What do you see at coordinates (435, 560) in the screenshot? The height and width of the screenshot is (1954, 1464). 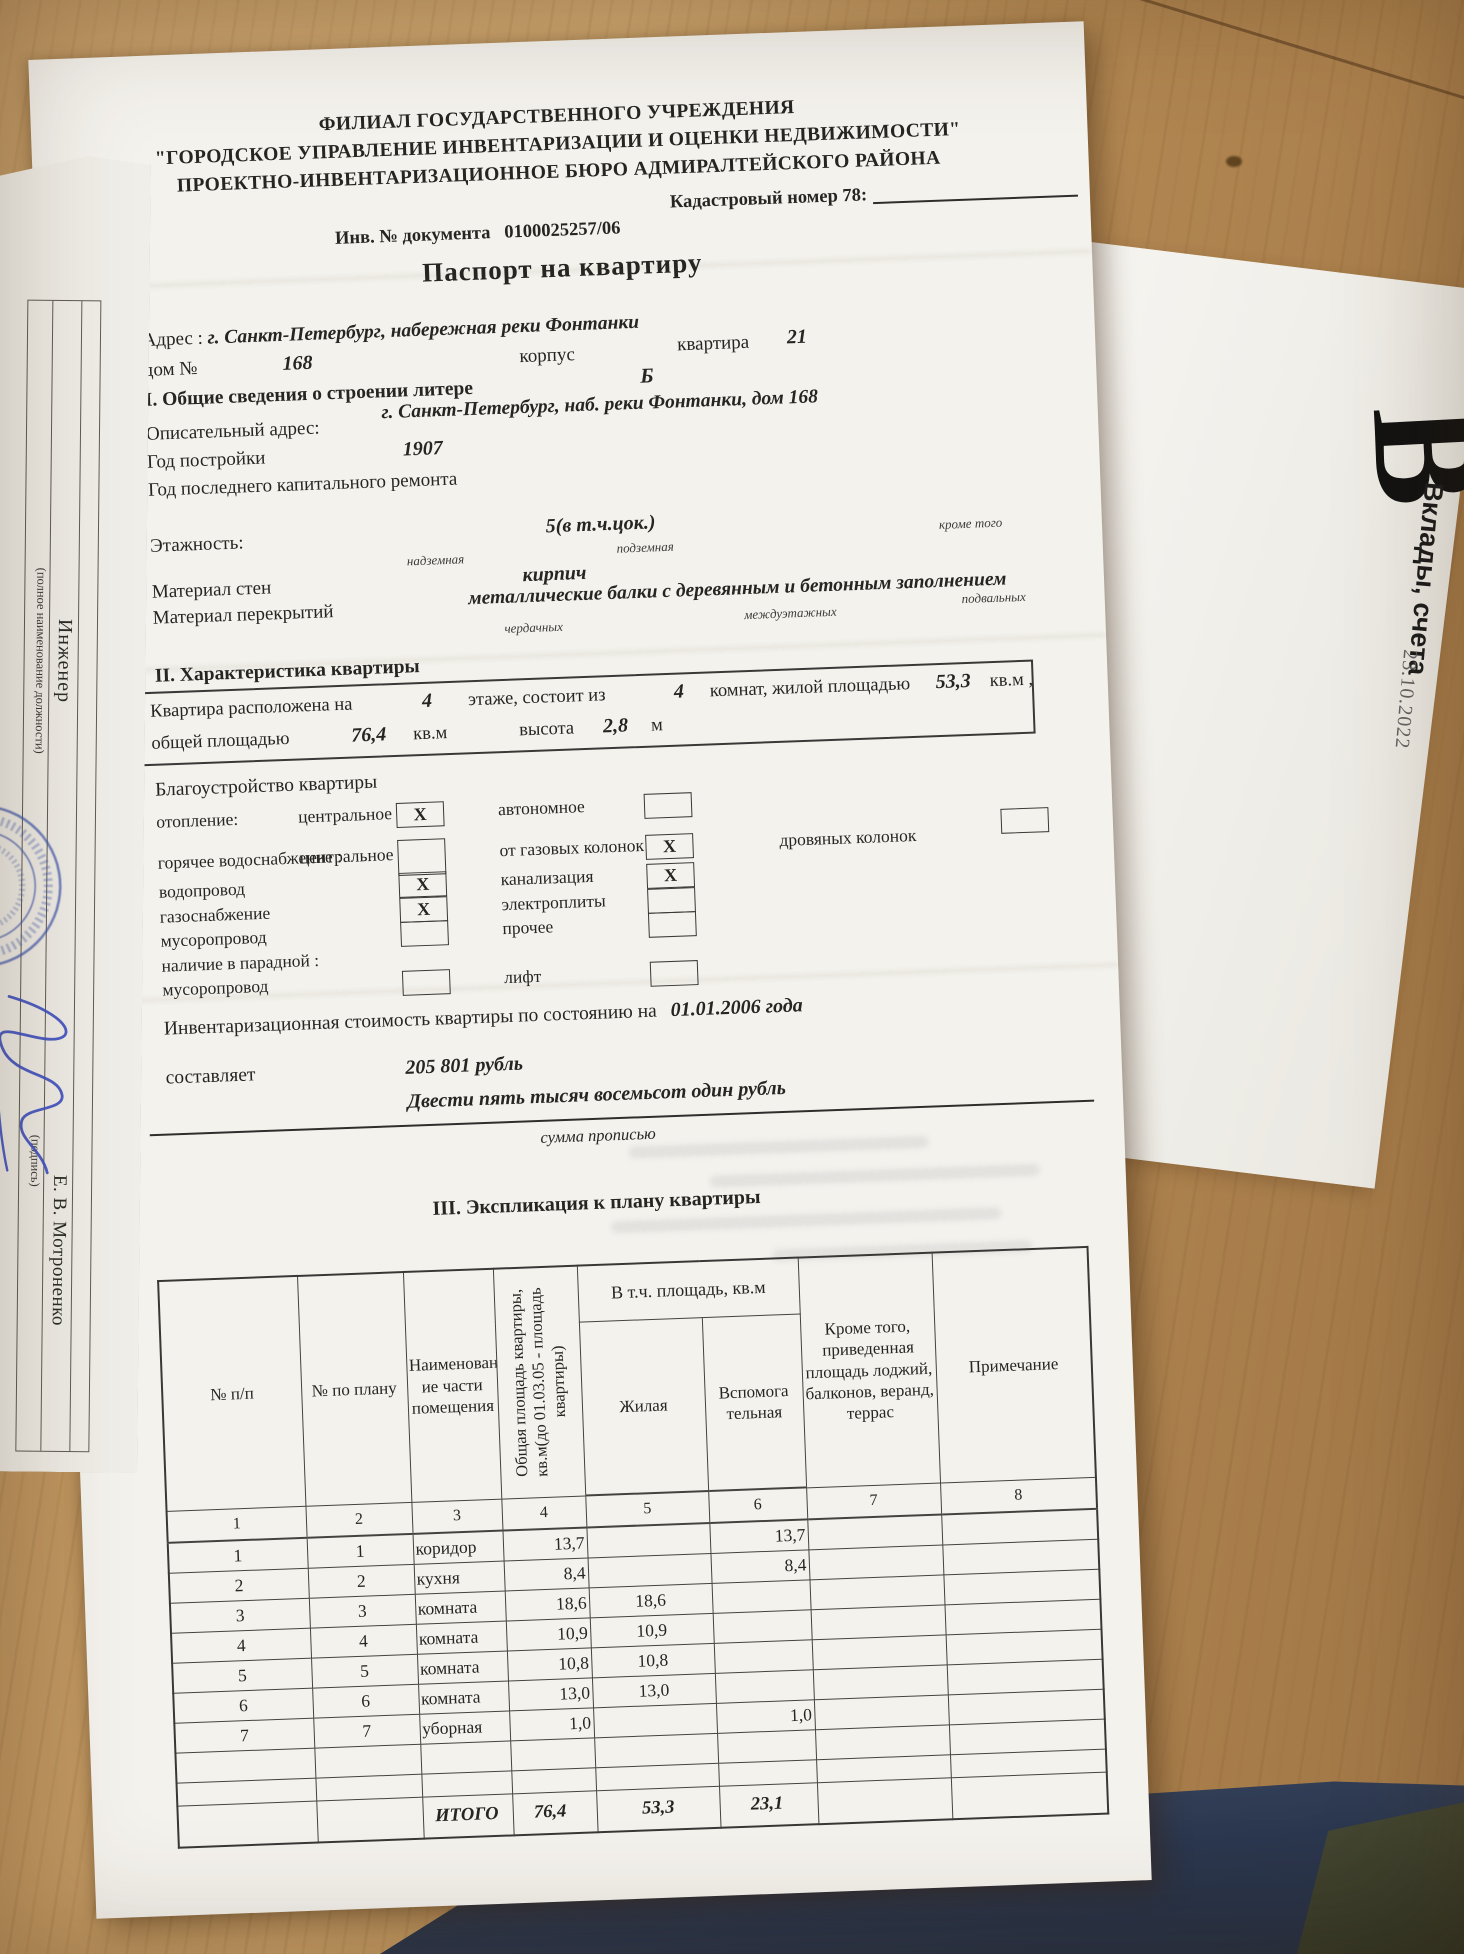 I see `floors-sub-above: надземная` at bounding box center [435, 560].